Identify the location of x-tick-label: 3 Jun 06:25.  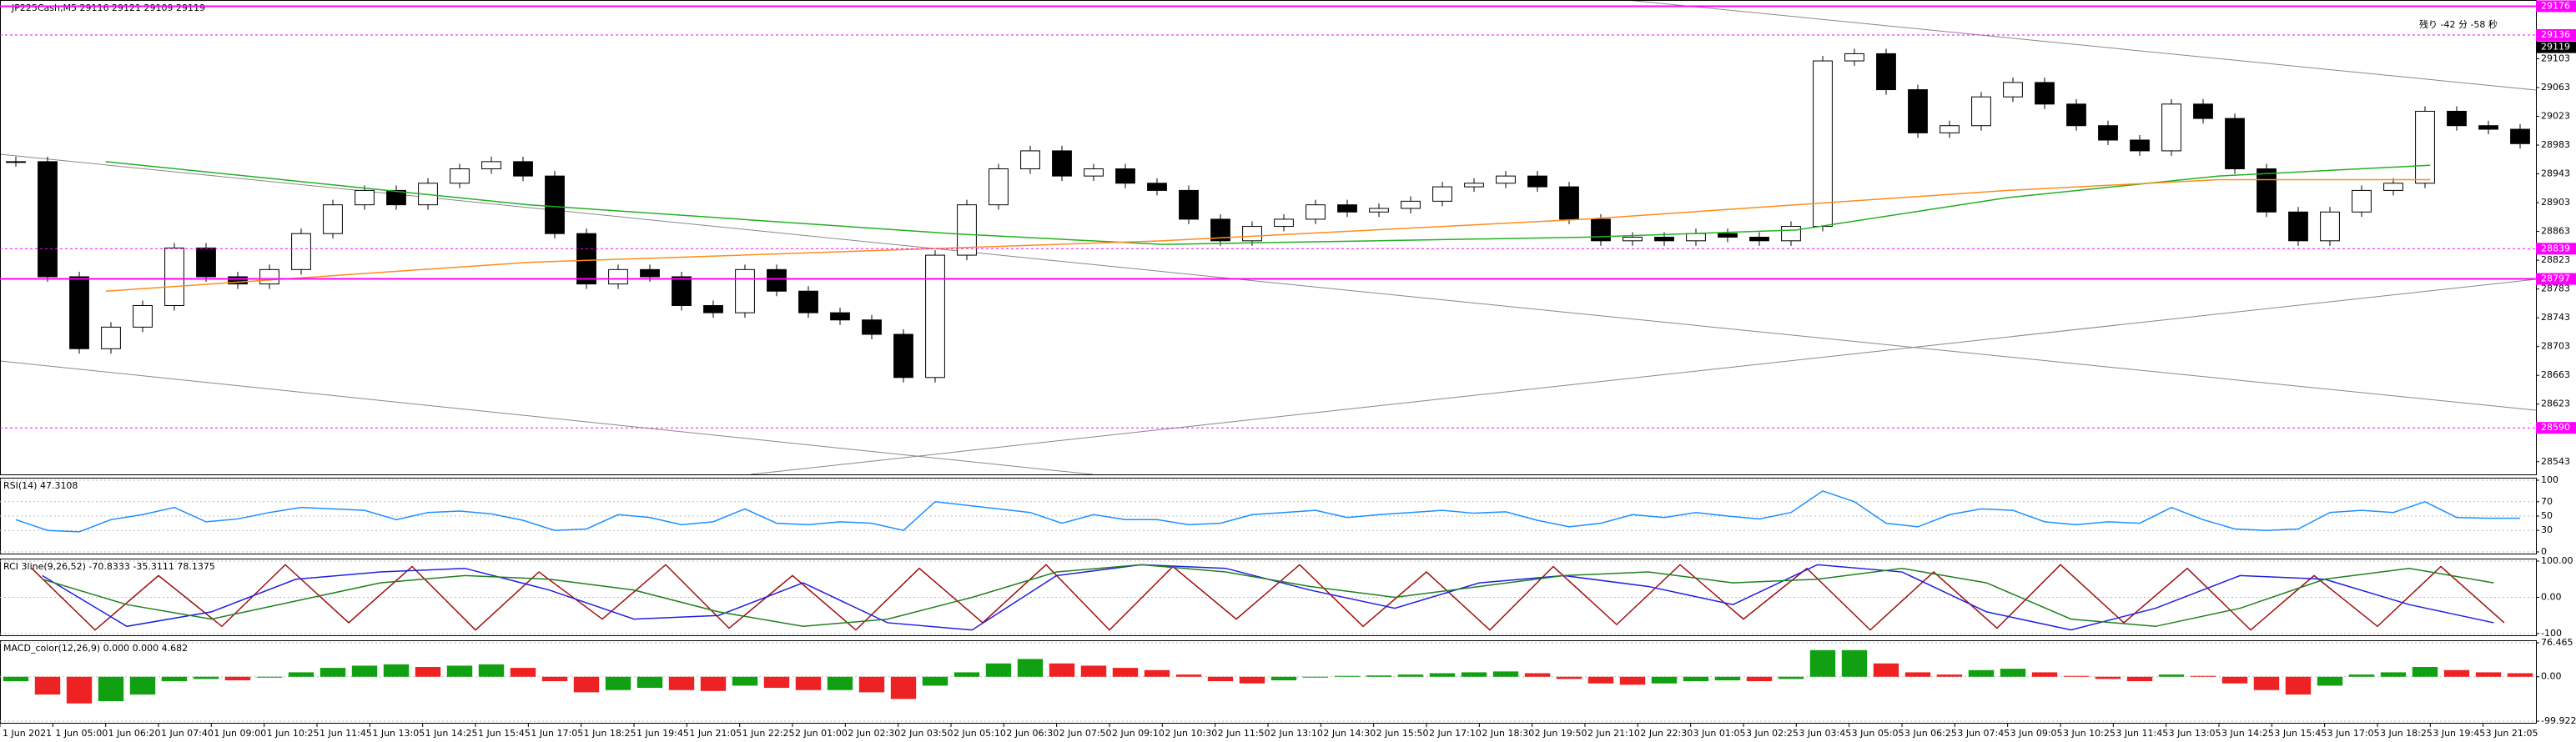
(1930, 733).